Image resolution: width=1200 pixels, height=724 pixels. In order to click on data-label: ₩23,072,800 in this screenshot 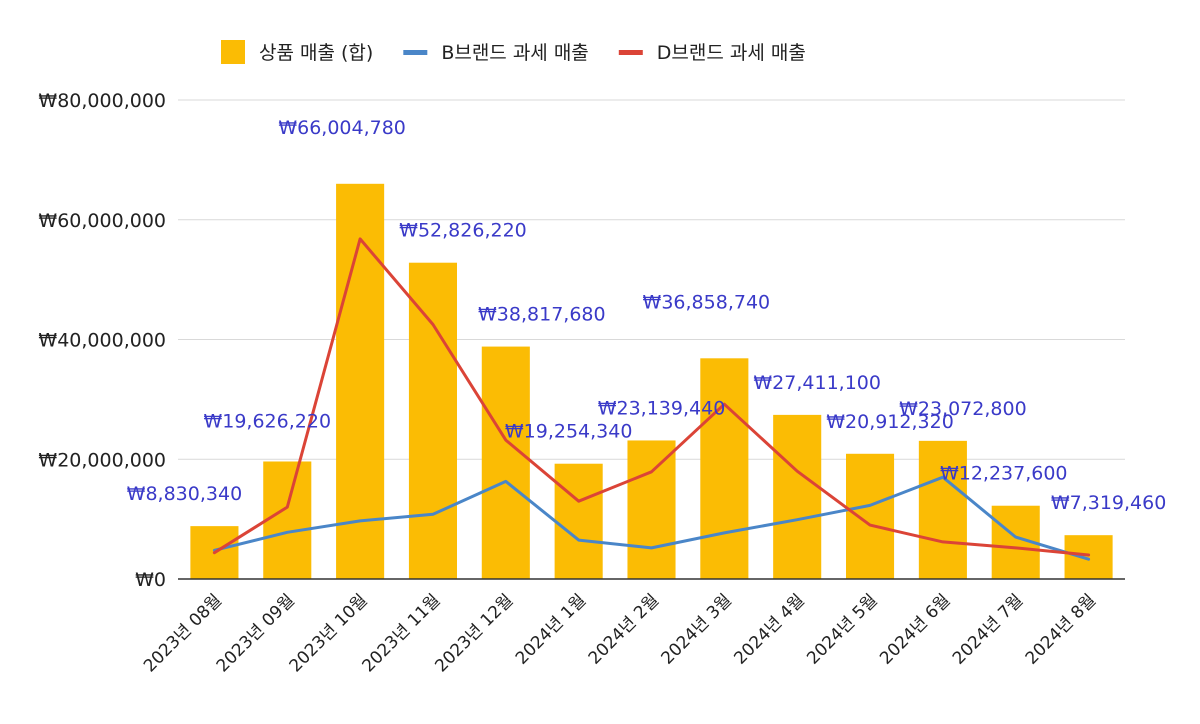, I will do `click(963, 409)`.